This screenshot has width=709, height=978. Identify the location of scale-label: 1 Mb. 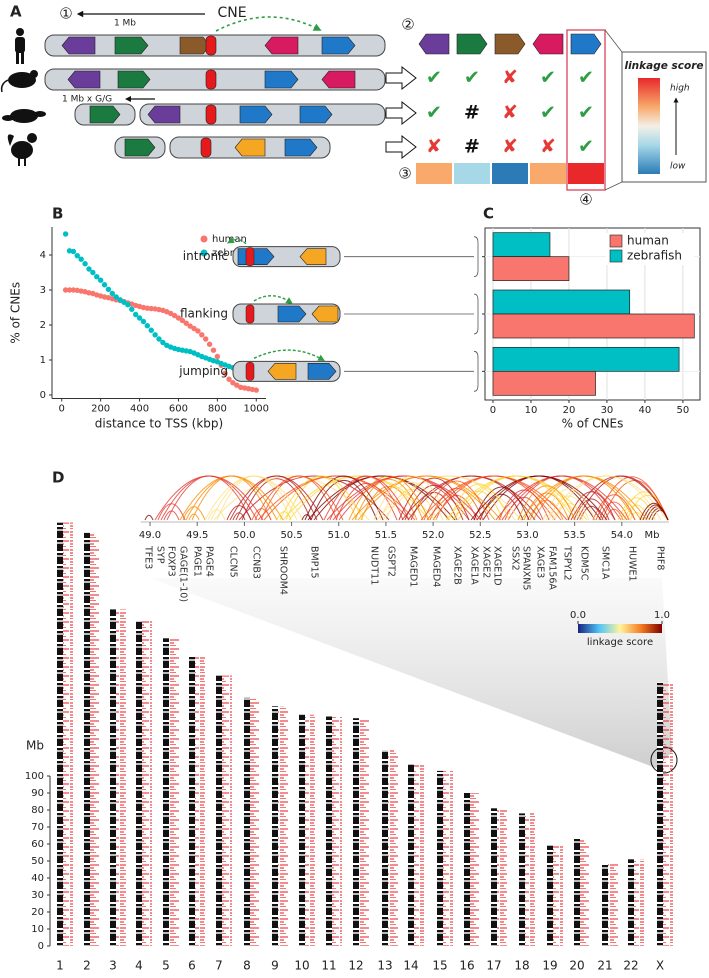
(125, 24).